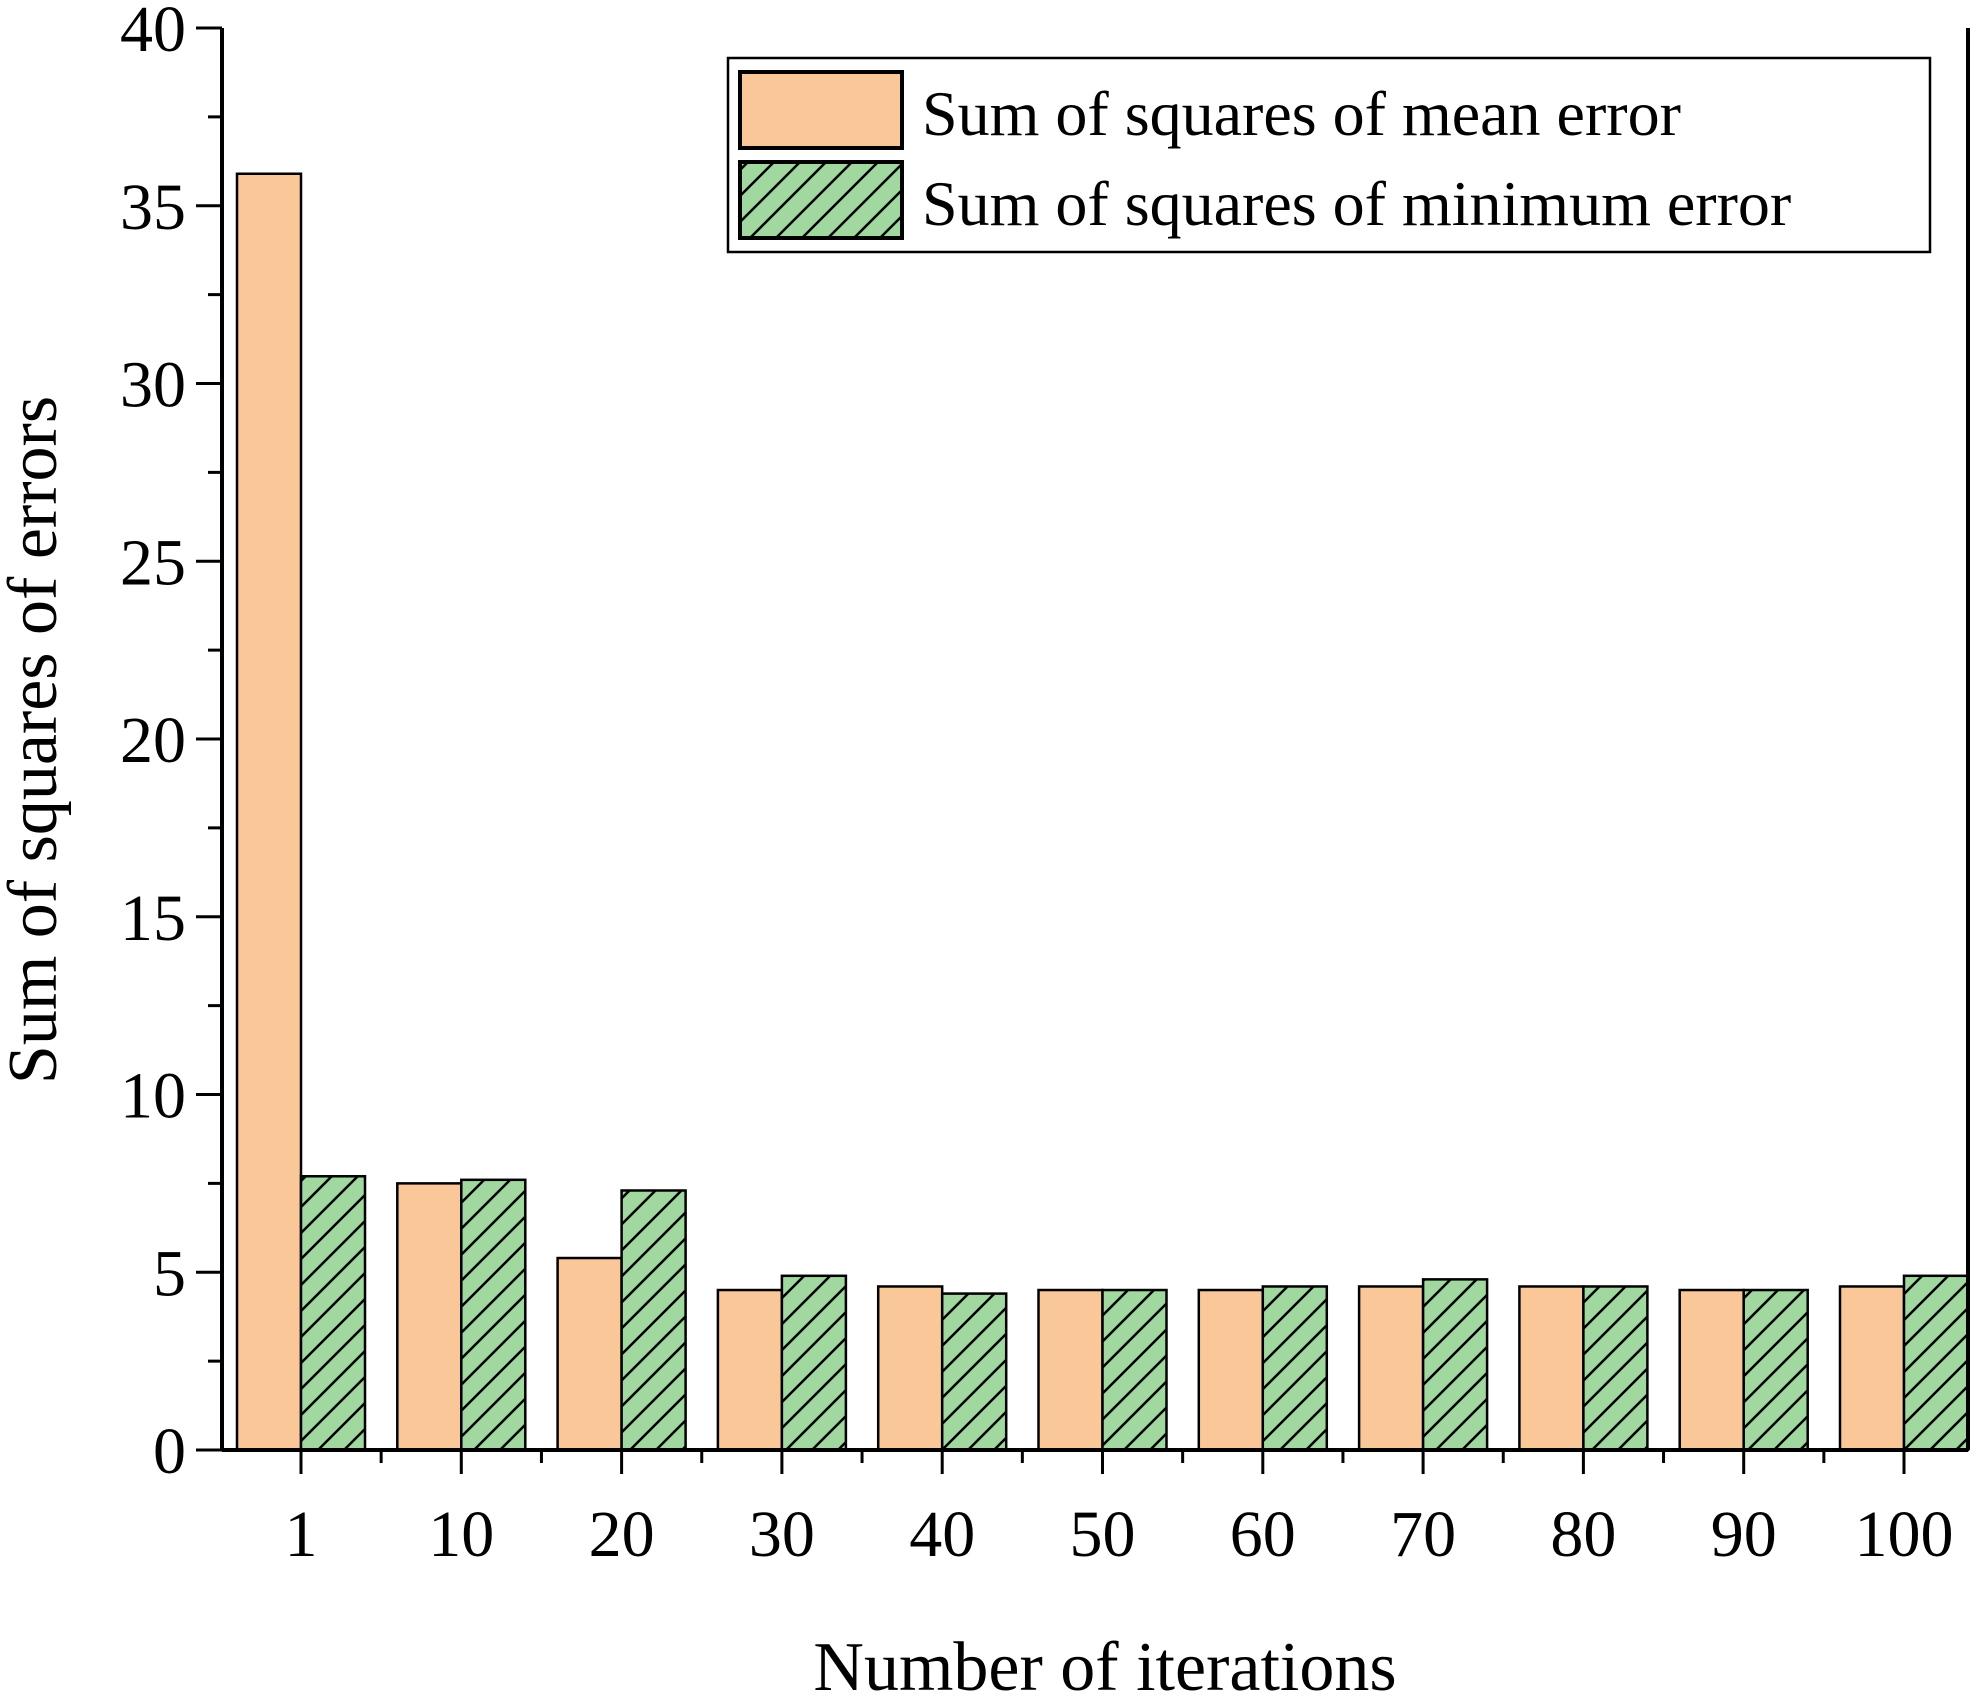  Describe the element at coordinates (461, 1534) in the screenshot. I see `x-tick-label: 10` at that location.